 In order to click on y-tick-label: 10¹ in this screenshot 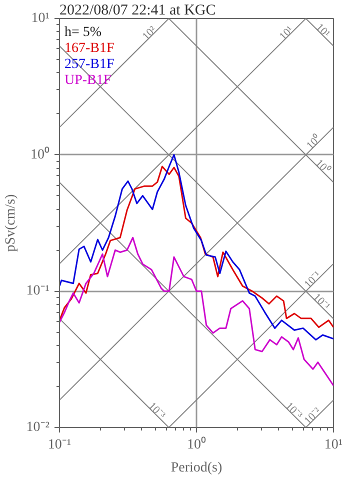, I will do `click(40, 18)`.